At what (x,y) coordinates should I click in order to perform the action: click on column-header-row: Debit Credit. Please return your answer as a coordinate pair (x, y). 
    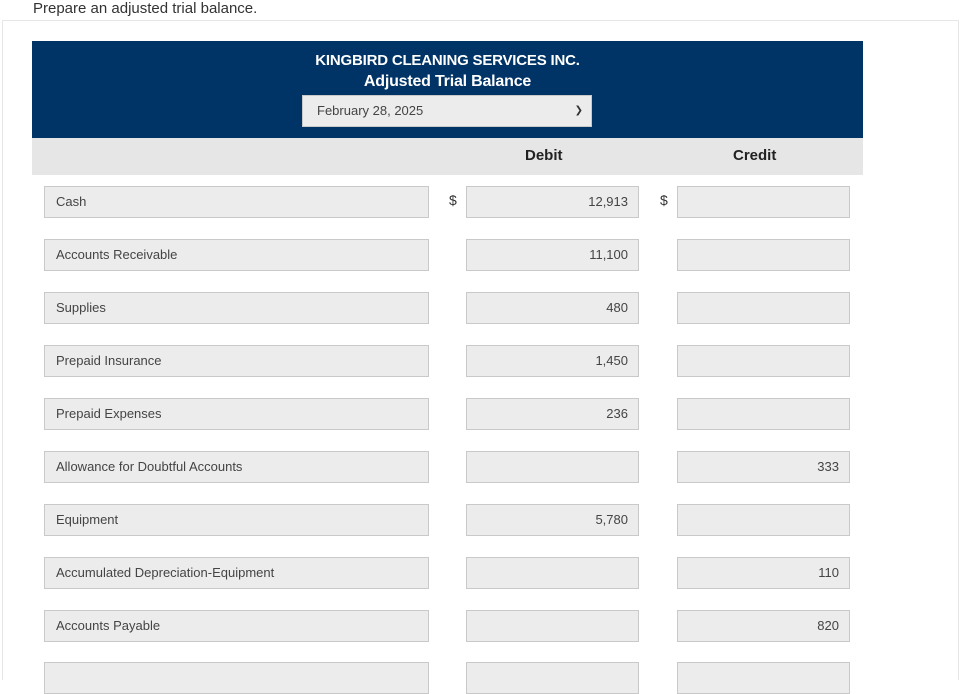
    Looking at the image, I should click on (447, 156).